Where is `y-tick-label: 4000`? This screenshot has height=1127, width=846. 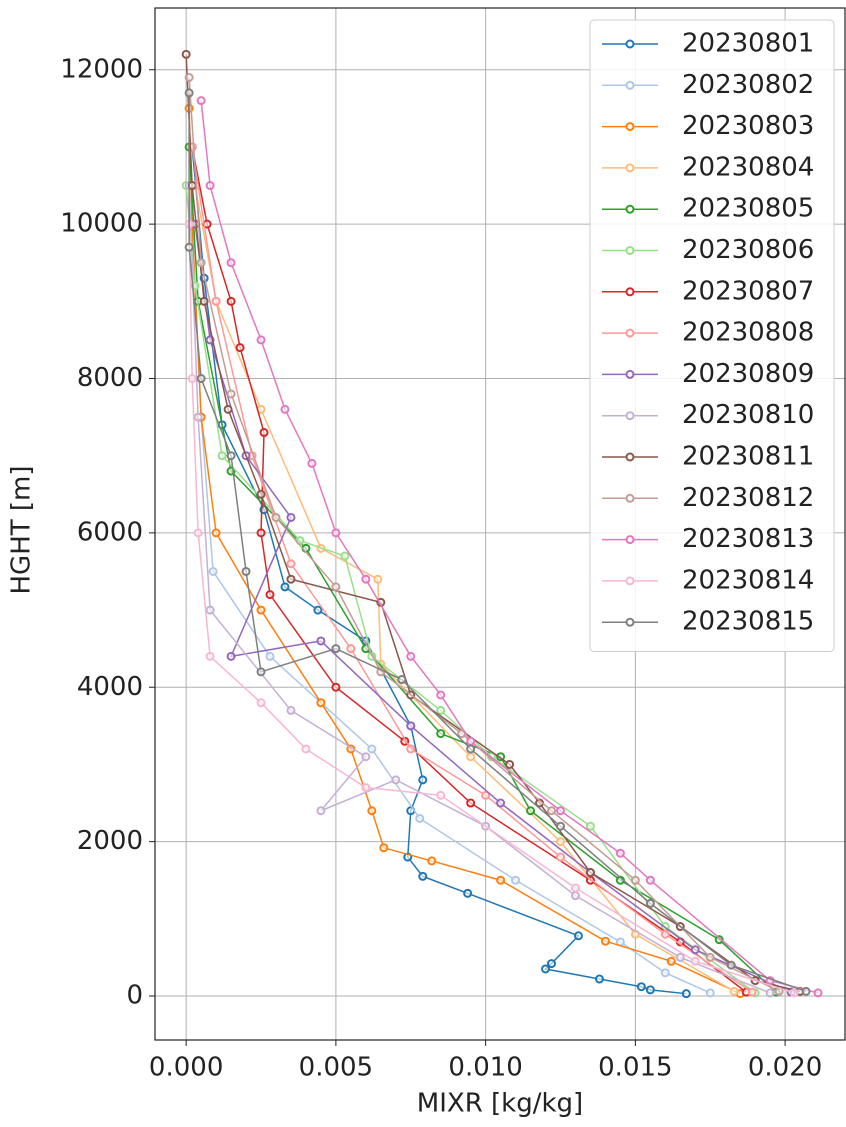
y-tick-label: 4000 is located at coordinates (110, 687).